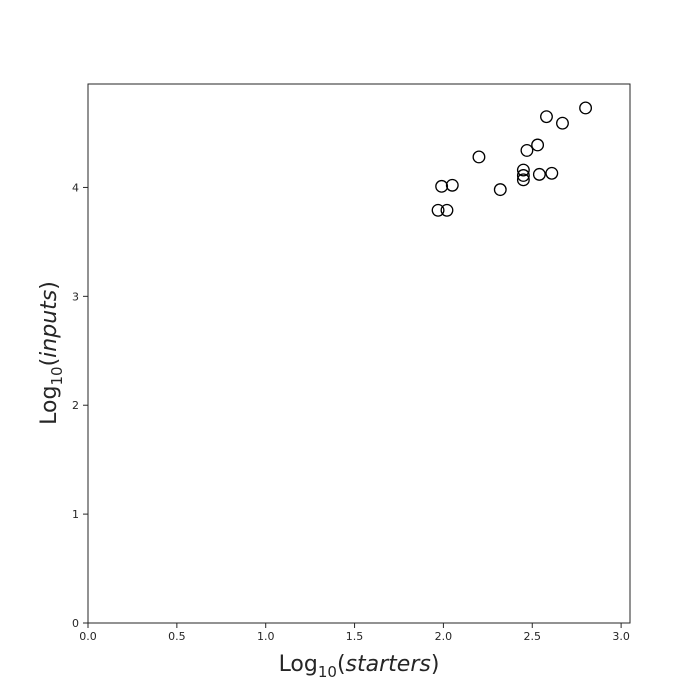 Image resolution: width=700 pixels, height=700 pixels. I want to click on y-tick-label: 4, so click(75, 187).